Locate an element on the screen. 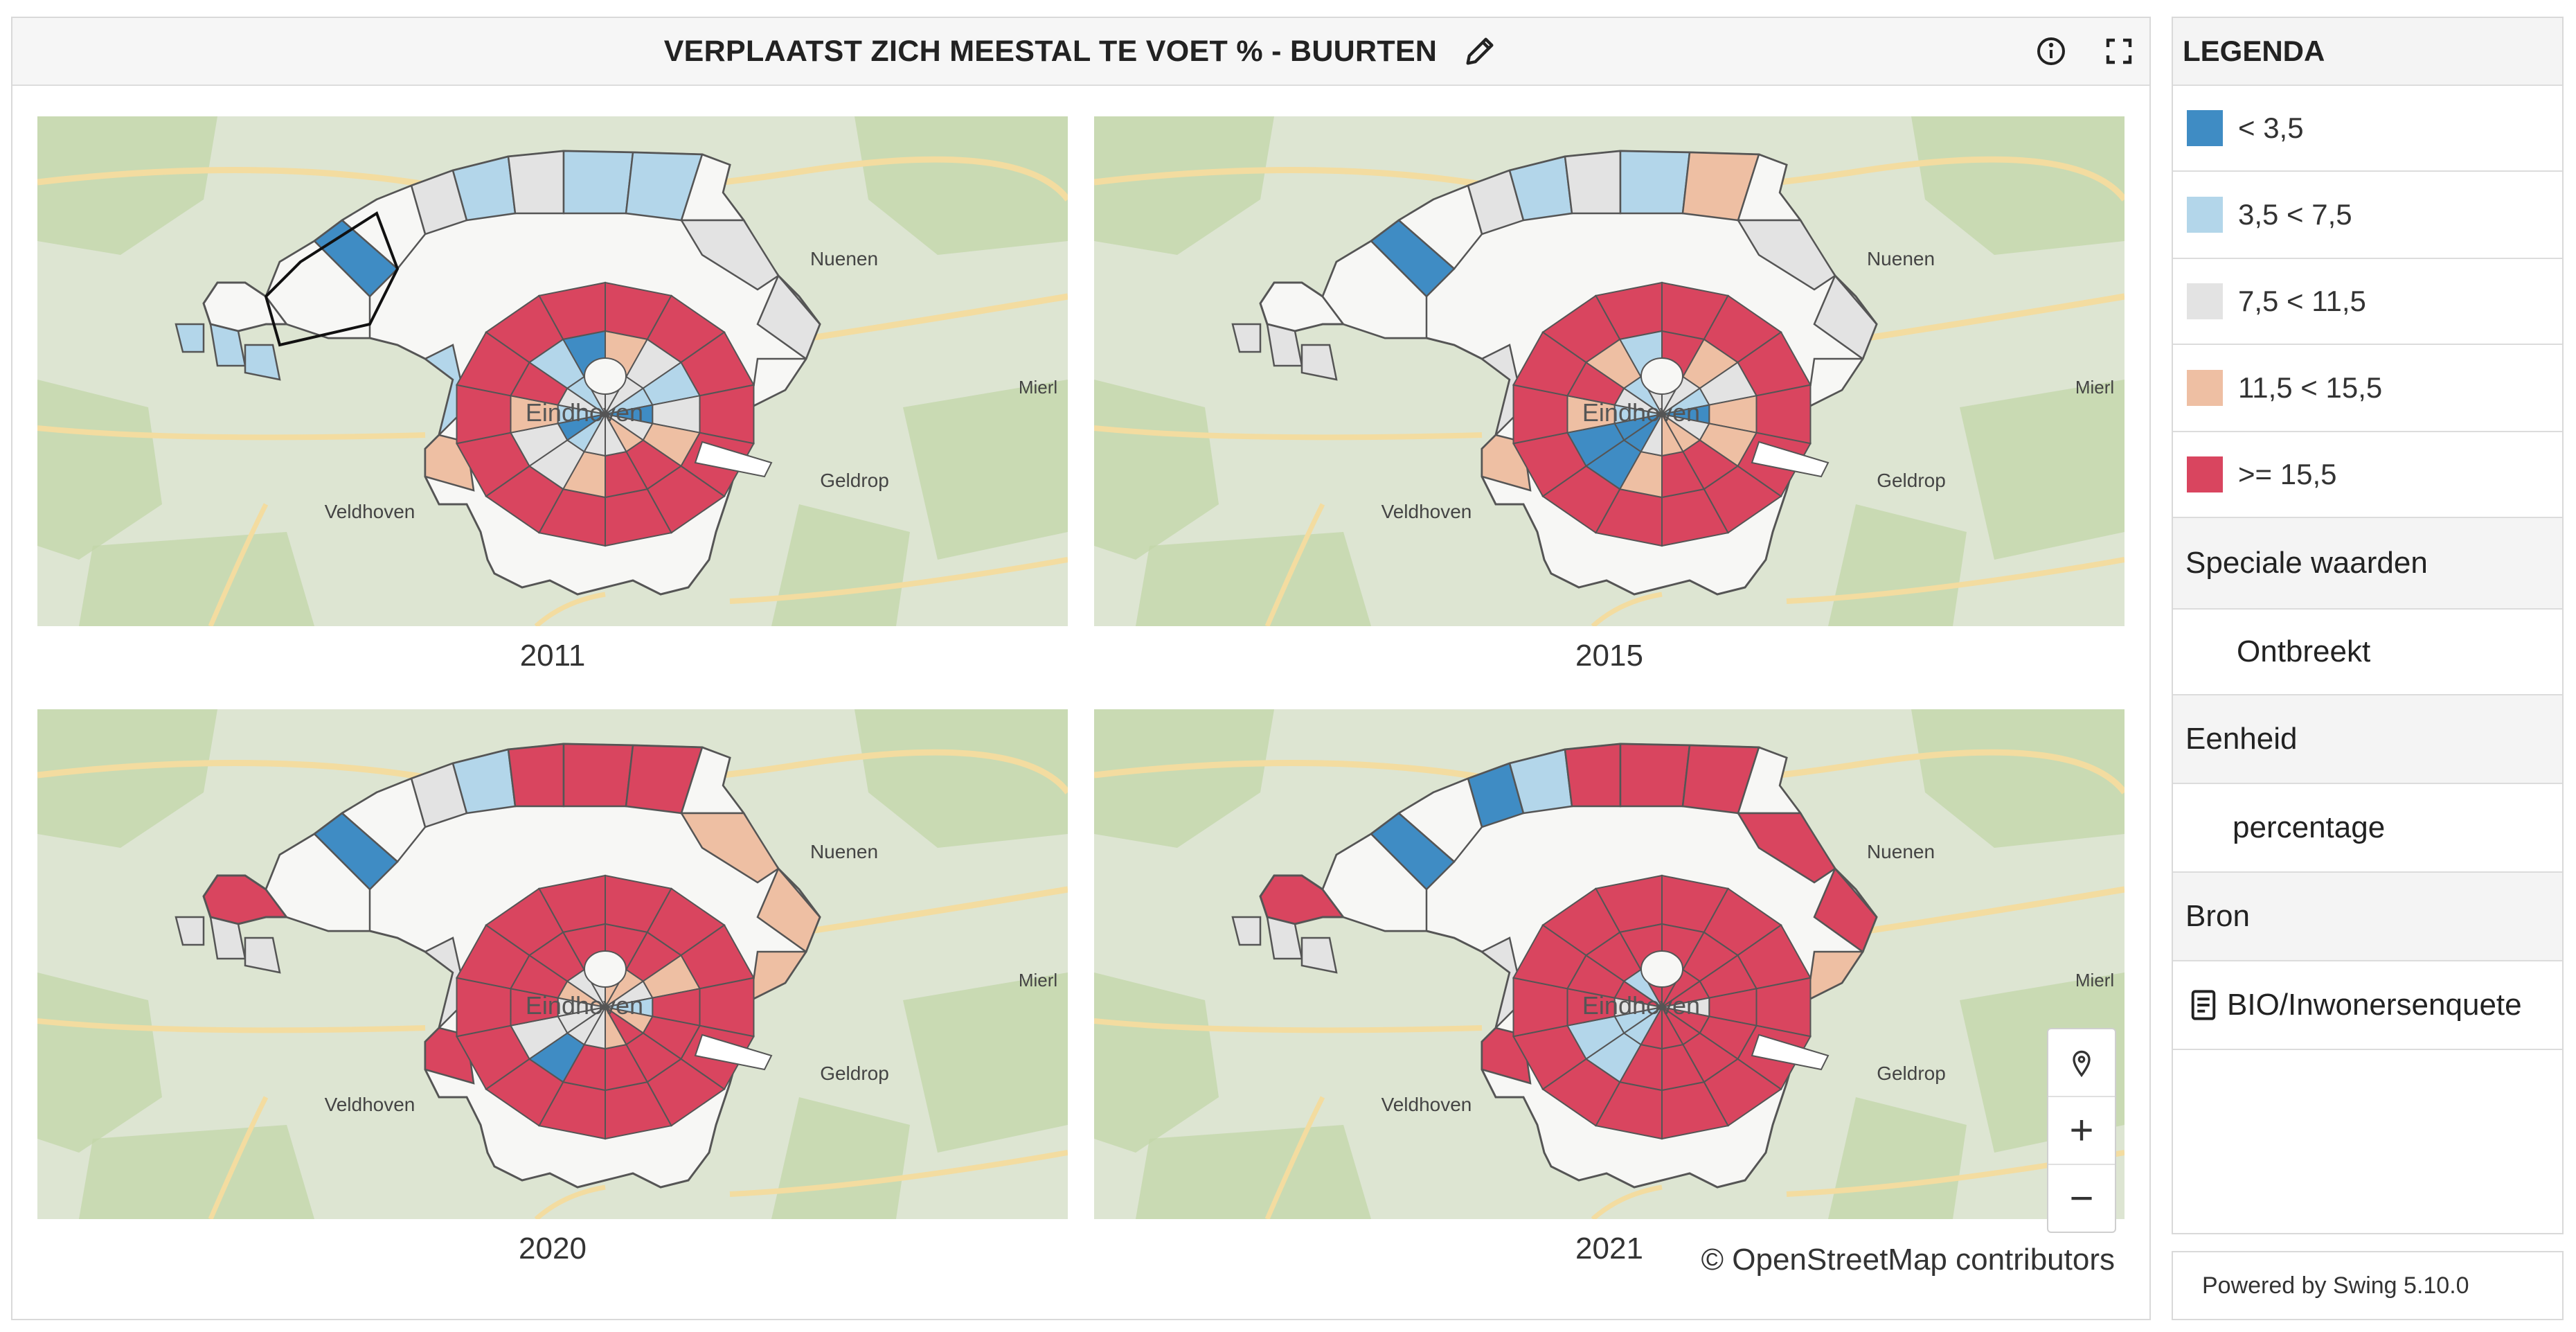 Image resolution: width=2576 pixels, height=1332 pixels. legend-title: LEGENDA is located at coordinates (2367, 52).